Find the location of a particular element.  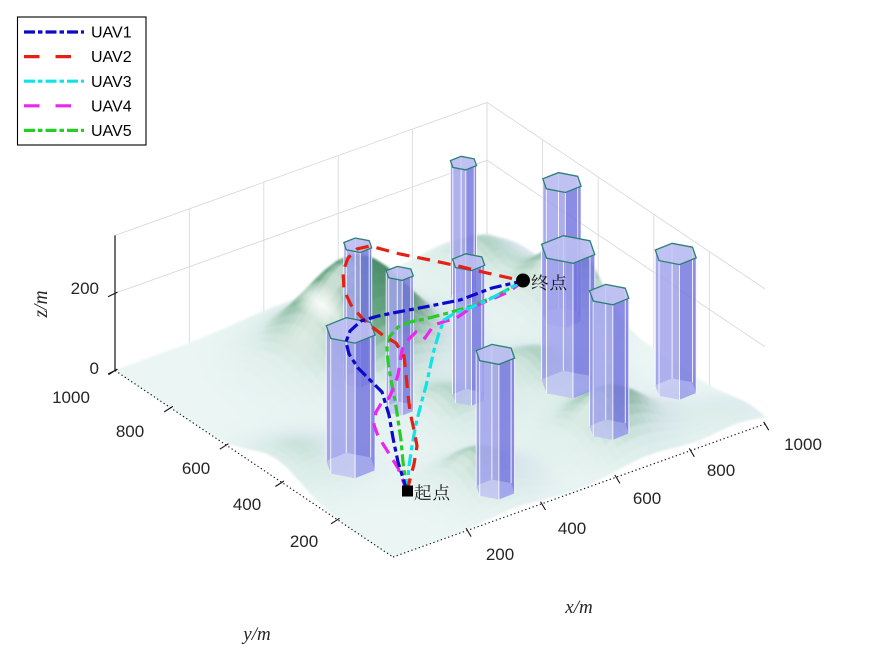

svg-text: x/m is located at coordinates (578, 607).